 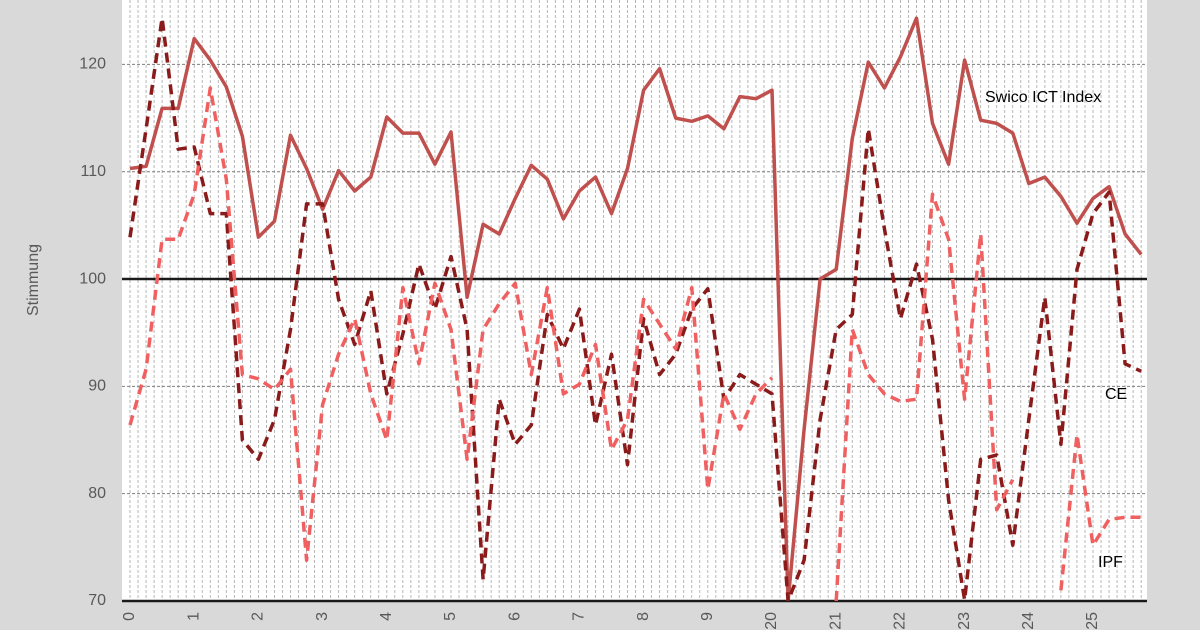 What do you see at coordinates (900, 621) in the screenshot?
I see `x-tick-label: 22` at bounding box center [900, 621].